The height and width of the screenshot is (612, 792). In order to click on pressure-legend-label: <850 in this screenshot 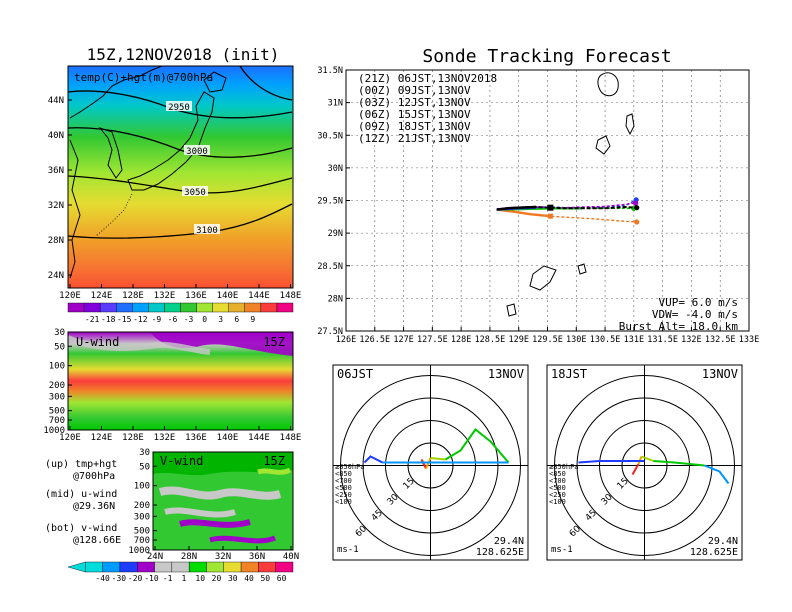, I will do `click(343, 474)`.